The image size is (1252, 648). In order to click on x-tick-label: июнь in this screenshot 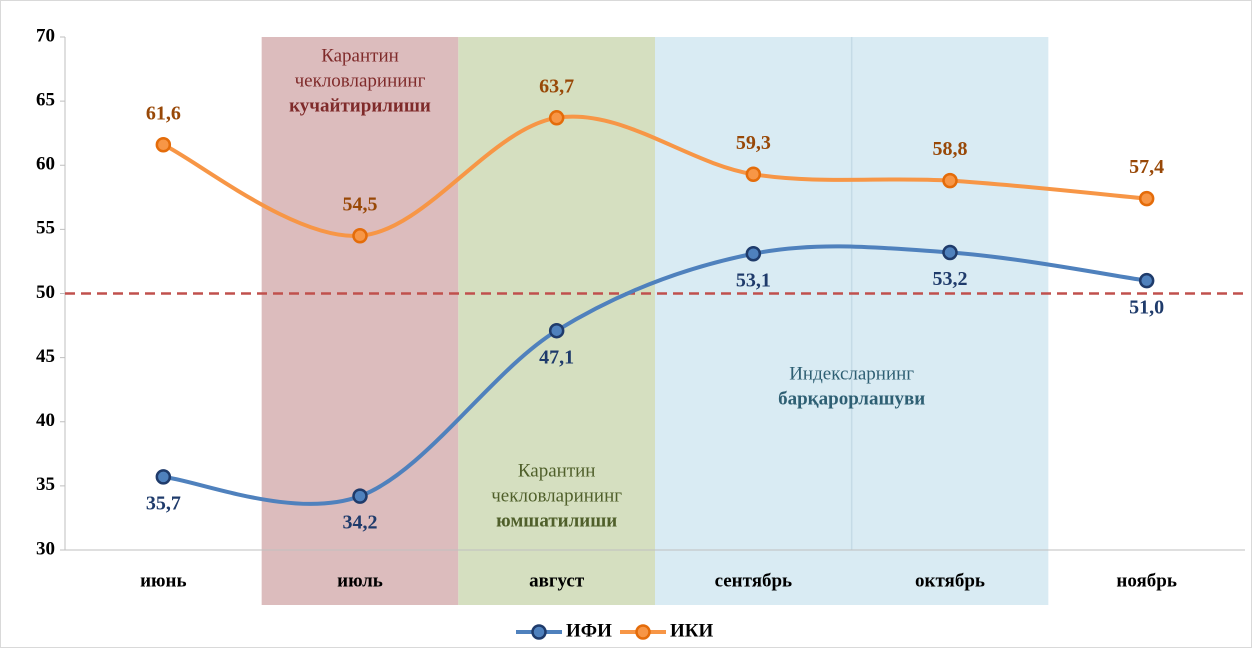, I will do `click(163, 580)`.